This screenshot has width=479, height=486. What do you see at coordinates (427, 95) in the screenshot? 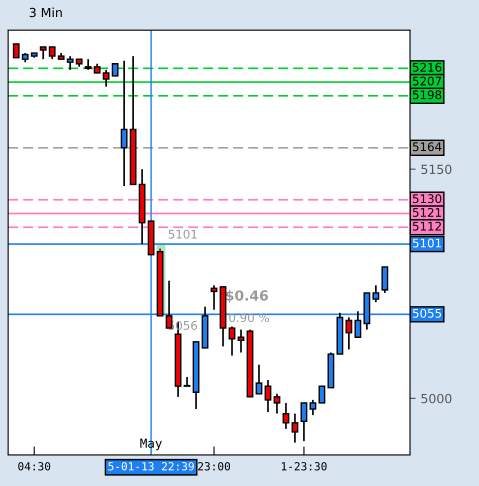
I see `ref-line-label: 5198` at bounding box center [427, 95].